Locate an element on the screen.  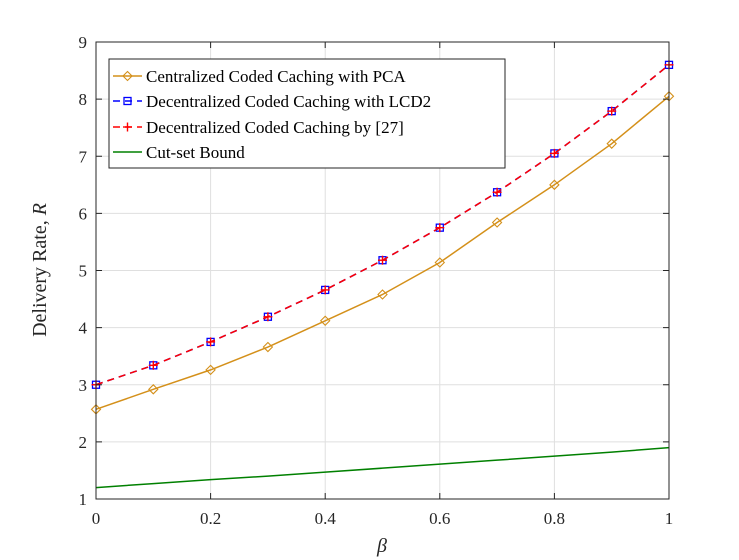
y-tick-label: 4 is located at coordinates (83, 328).